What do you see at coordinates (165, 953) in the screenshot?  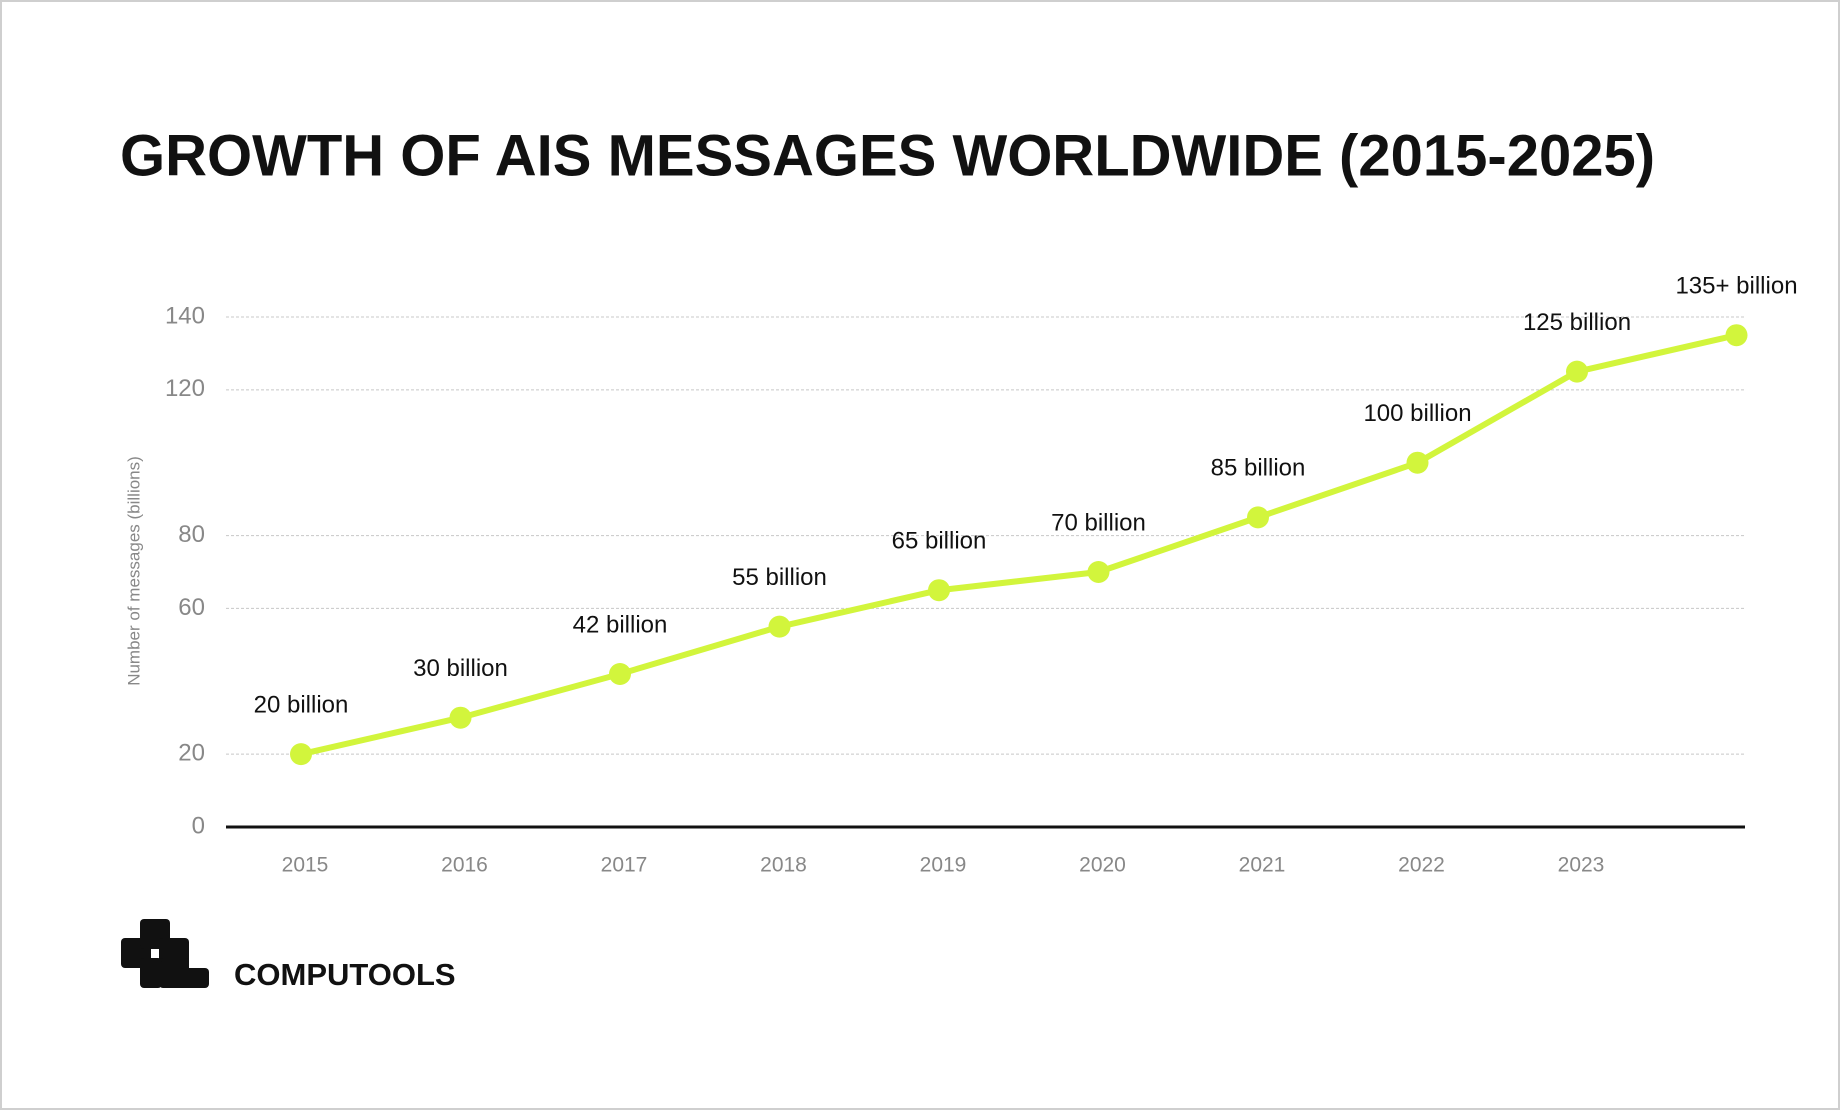 I see `logo` at bounding box center [165, 953].